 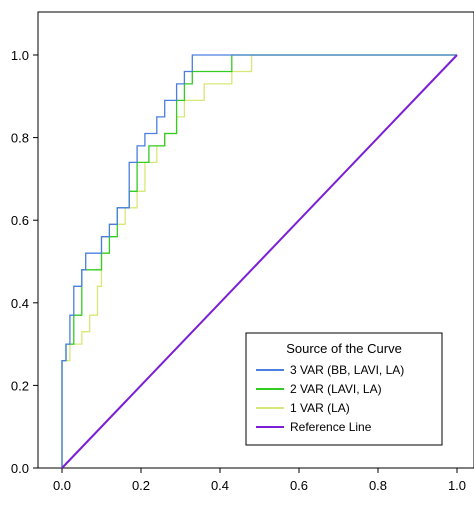 I want to click on x-tick-label: 0.2, so click(x=141, y=485).